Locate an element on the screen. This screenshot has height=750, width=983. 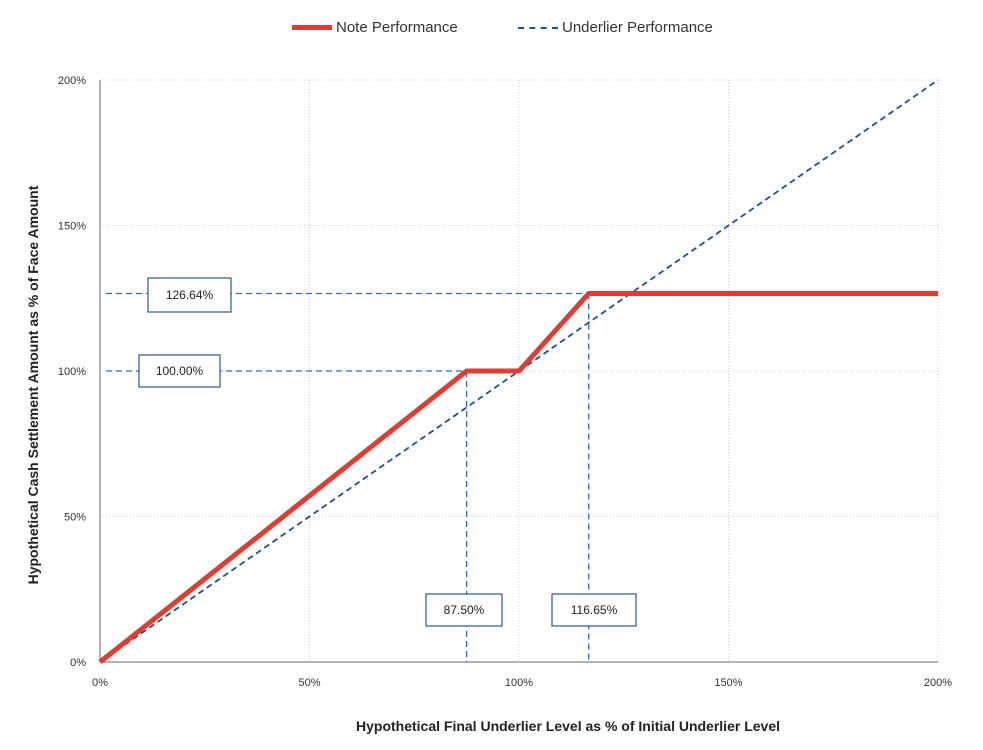
annotation-label: 100.00% is located at coordinates (180, 371).